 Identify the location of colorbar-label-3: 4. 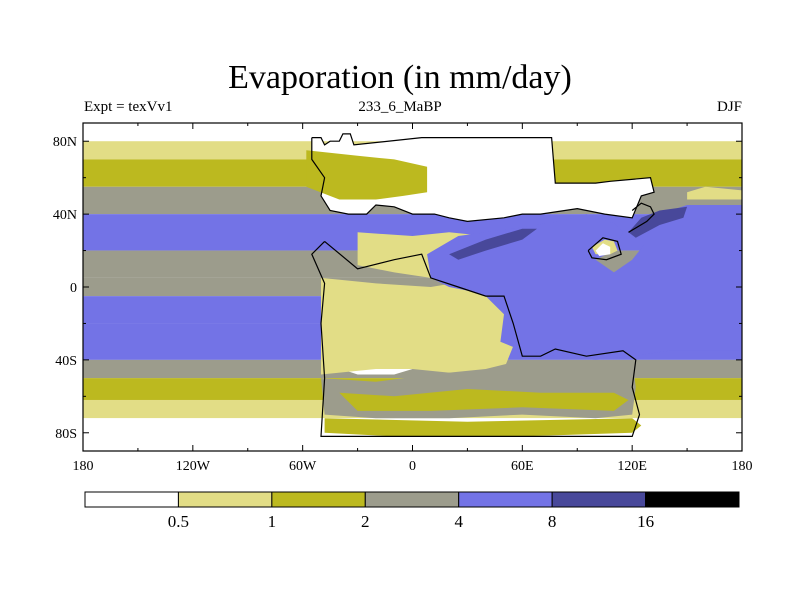
(458, 521).